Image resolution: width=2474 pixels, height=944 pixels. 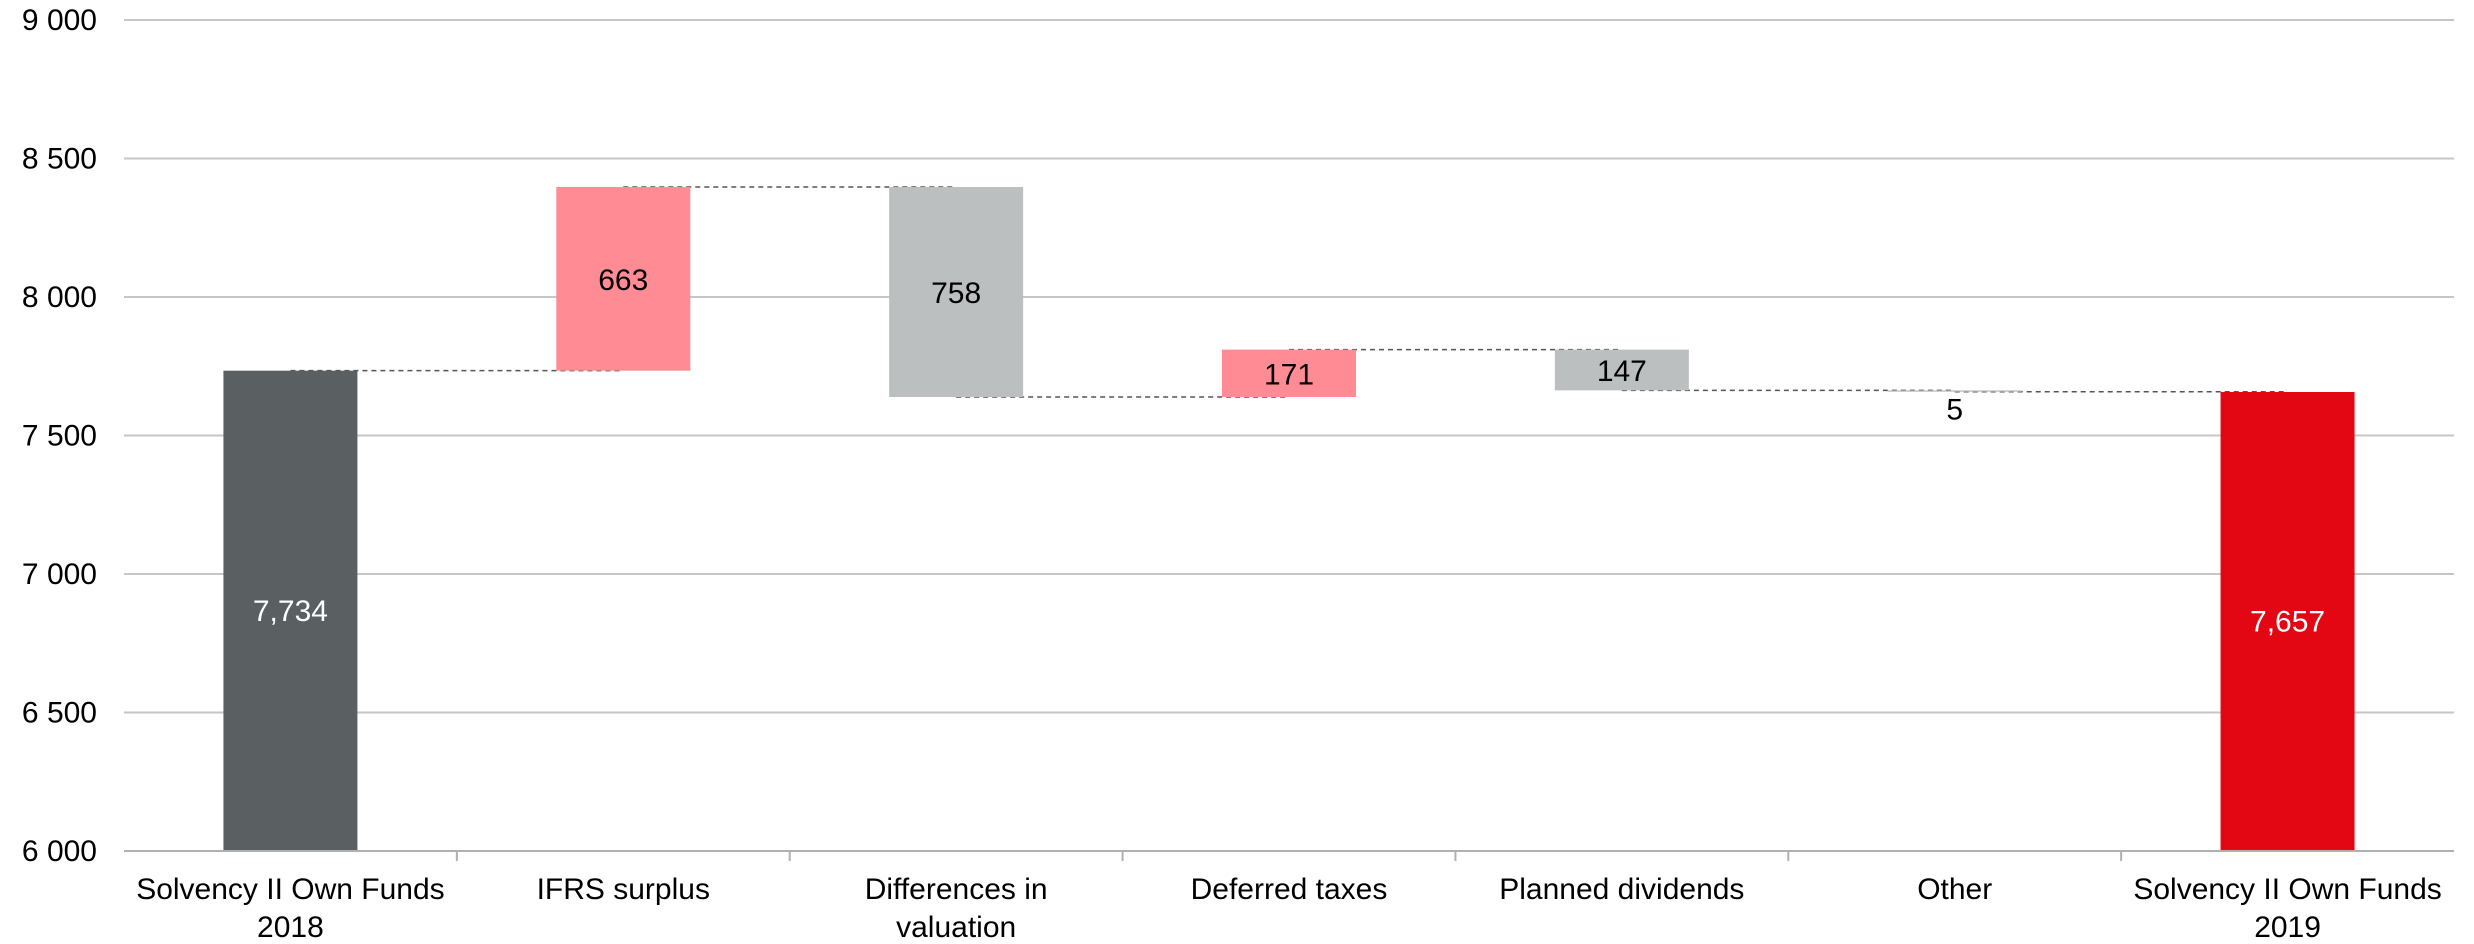 I want to click on data-label: 171, so click(x=1289, y=374).